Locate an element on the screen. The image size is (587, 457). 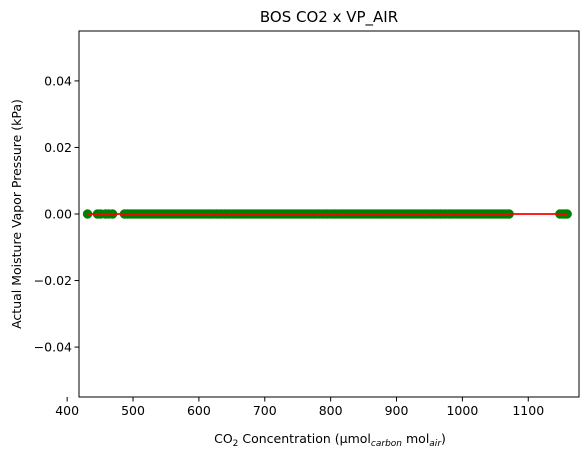
y-axis-ticks: −0.04 −0.02 0.00 0.02 0.04 is located at coordinates (56, 214).